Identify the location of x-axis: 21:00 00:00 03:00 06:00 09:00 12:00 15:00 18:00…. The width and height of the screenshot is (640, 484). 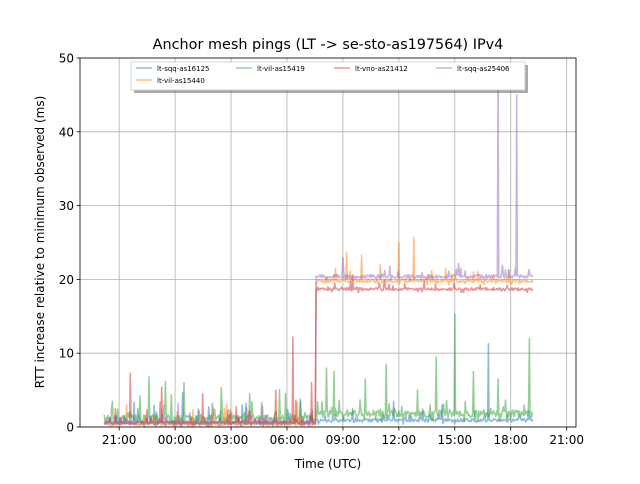
(343, 437).